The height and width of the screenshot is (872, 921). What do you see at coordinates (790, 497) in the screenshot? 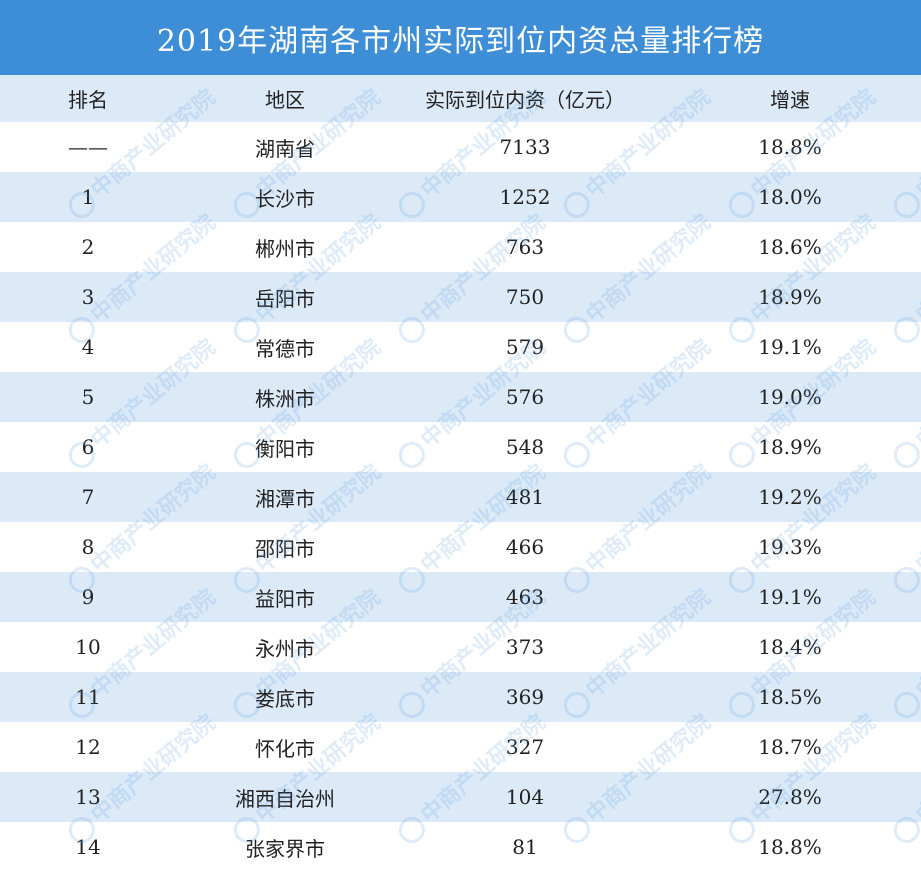
I see `growth-cell: 19.2%` at bounding box center [790, 497].